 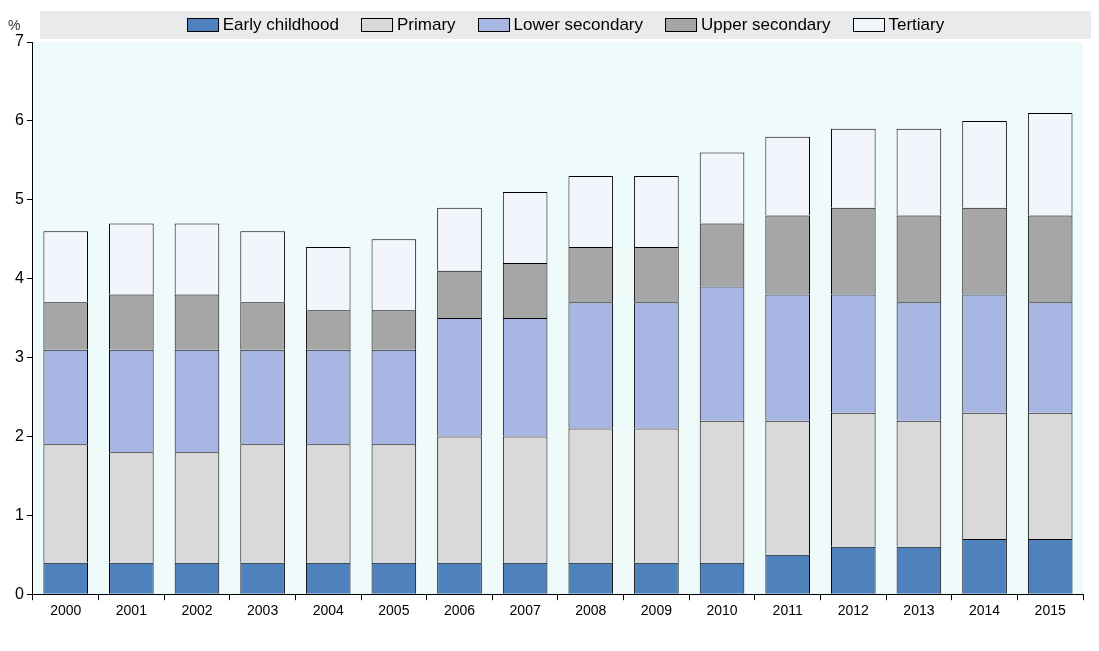 I want to click on y-tick-label: 1, so click(x=19, y=514).